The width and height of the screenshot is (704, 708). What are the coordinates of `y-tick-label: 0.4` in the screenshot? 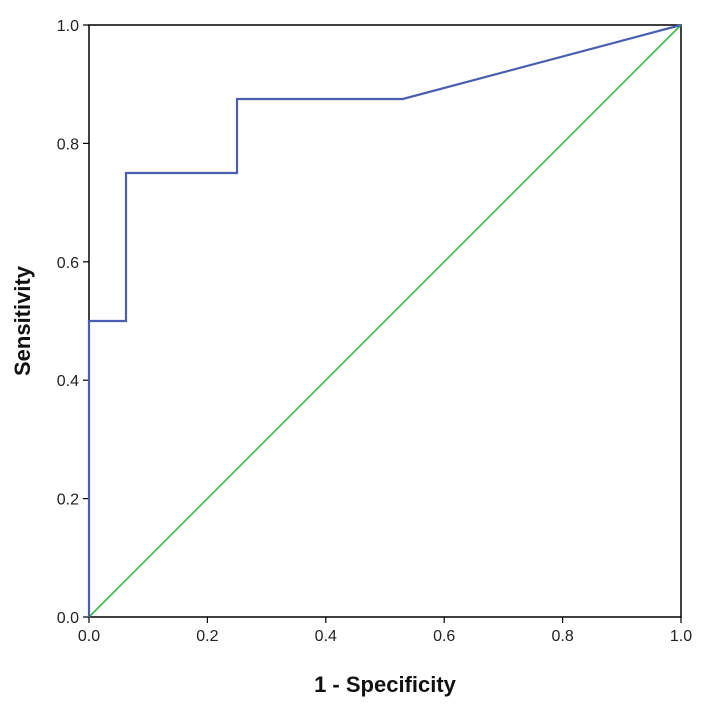 It's located at (68, 381).